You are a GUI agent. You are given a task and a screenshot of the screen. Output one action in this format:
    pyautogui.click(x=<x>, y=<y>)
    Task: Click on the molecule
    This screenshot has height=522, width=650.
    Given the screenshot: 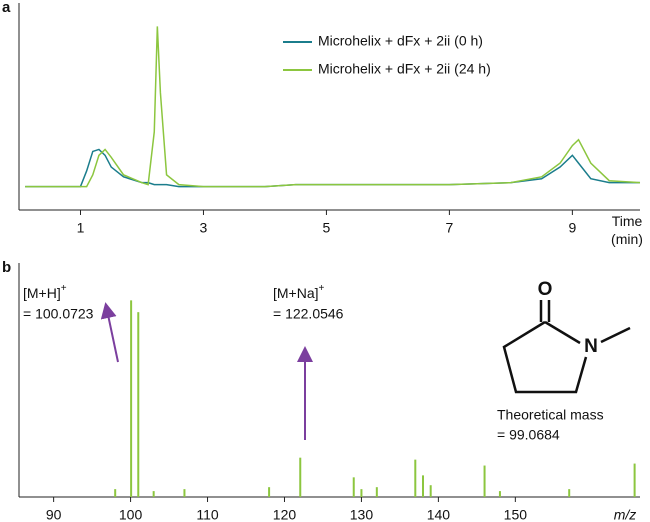 What is the action you would take?
    pyautogui.click(x=566, y=347)
    